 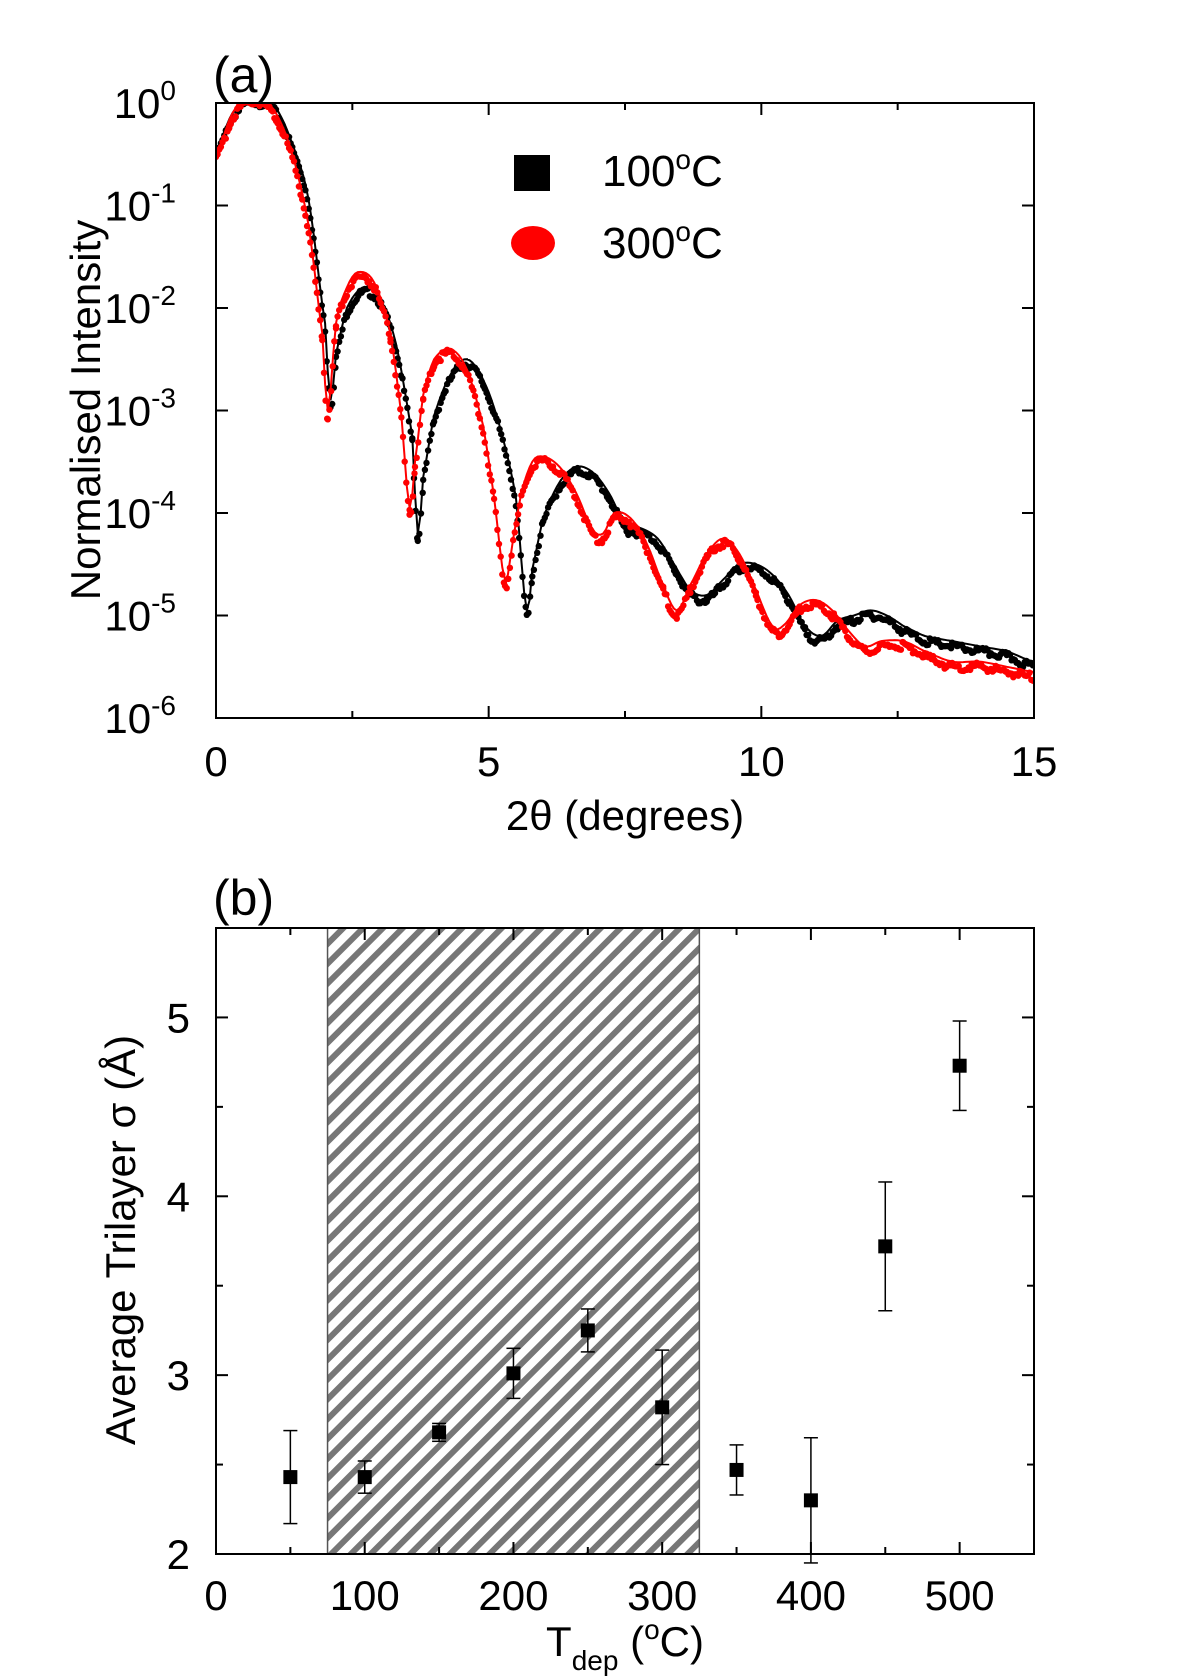 I want to click on shaded-region, so click(x=513, y=1241).